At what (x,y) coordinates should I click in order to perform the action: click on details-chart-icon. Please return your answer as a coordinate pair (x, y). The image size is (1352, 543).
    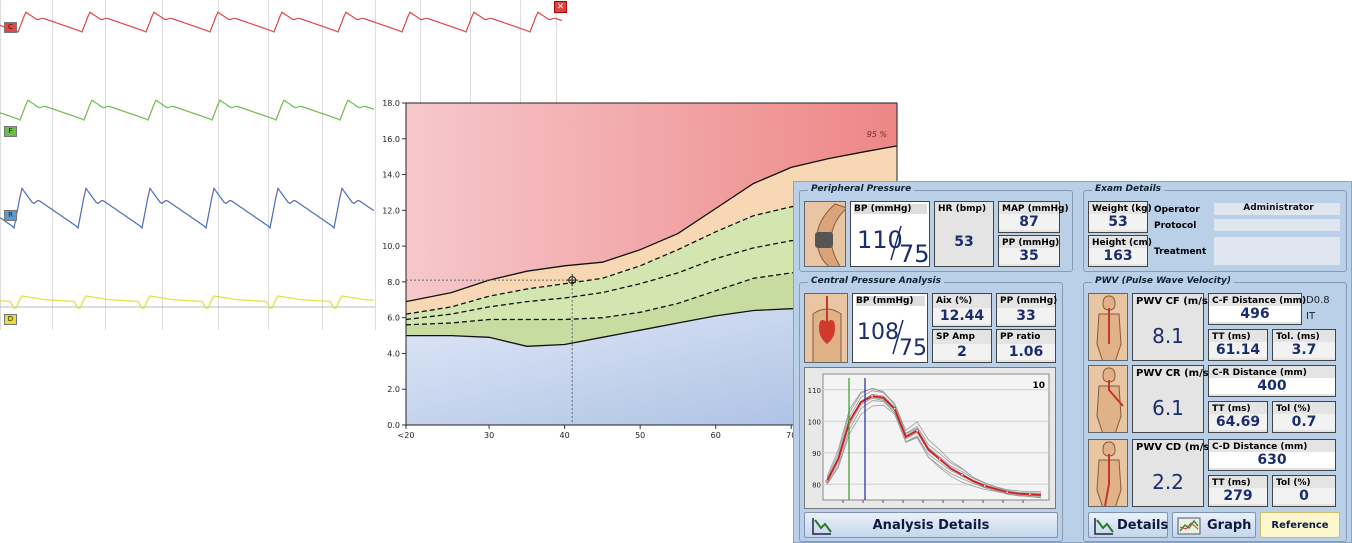
    Looking at the image, I should click on (1104, 526).